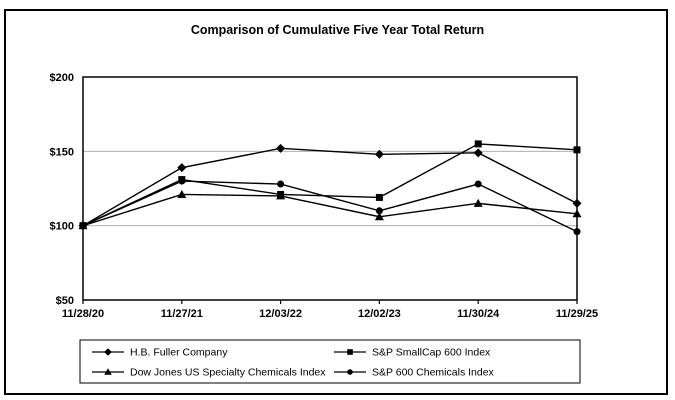  What do you see at coordinates (431, 353) in the screenshot?
I see `legend-label-s-p-smallcap-600-index: S&P SmallCap 600 Index` at bounding box center [431, 353].